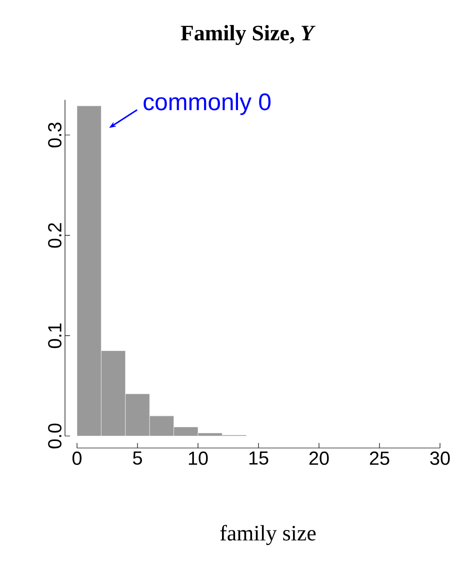 Image resolution: width=456 pixels, height=565 pixels. I want to click on x-tick-label: 15, so click(258, 458).